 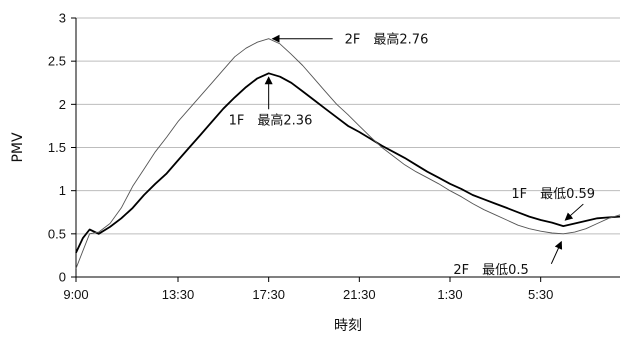 What do you see at coordinates (271, 120) in the screenshot?
I see `annotation-label: 1F 最高2.36` at bounding box center [271, 120].